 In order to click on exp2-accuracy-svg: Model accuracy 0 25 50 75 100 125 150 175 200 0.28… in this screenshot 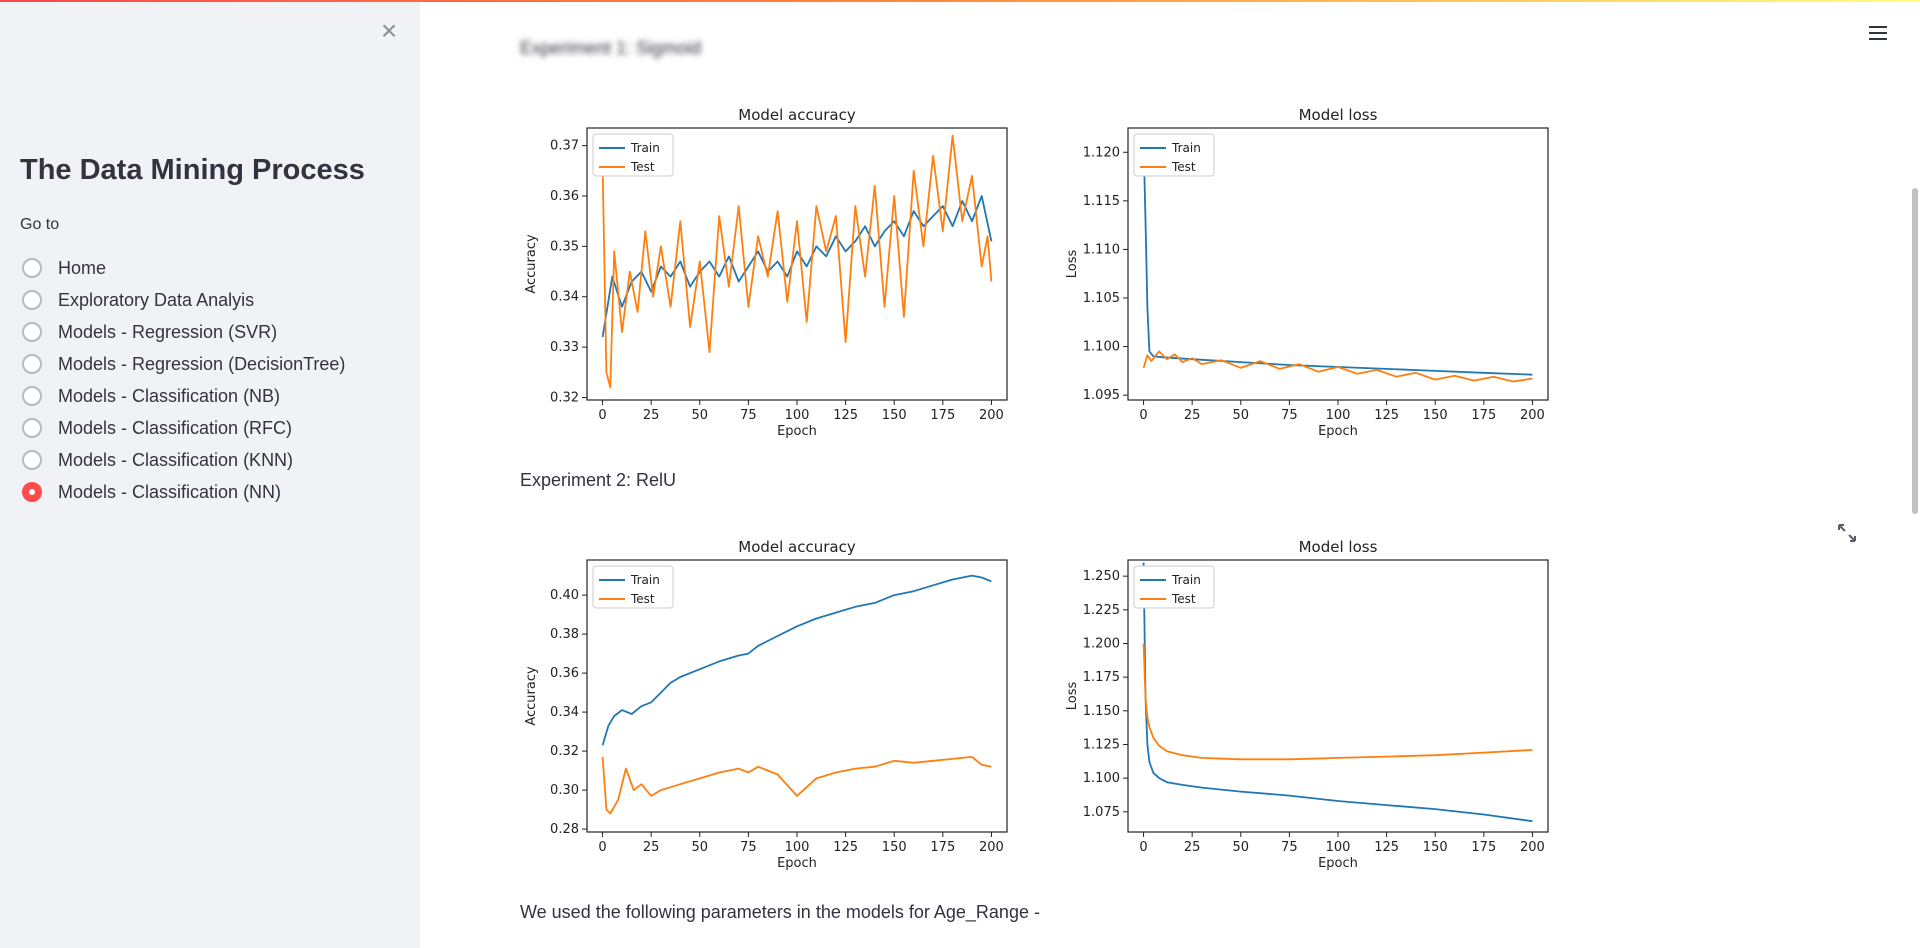, I will do `click(766, 704)`.